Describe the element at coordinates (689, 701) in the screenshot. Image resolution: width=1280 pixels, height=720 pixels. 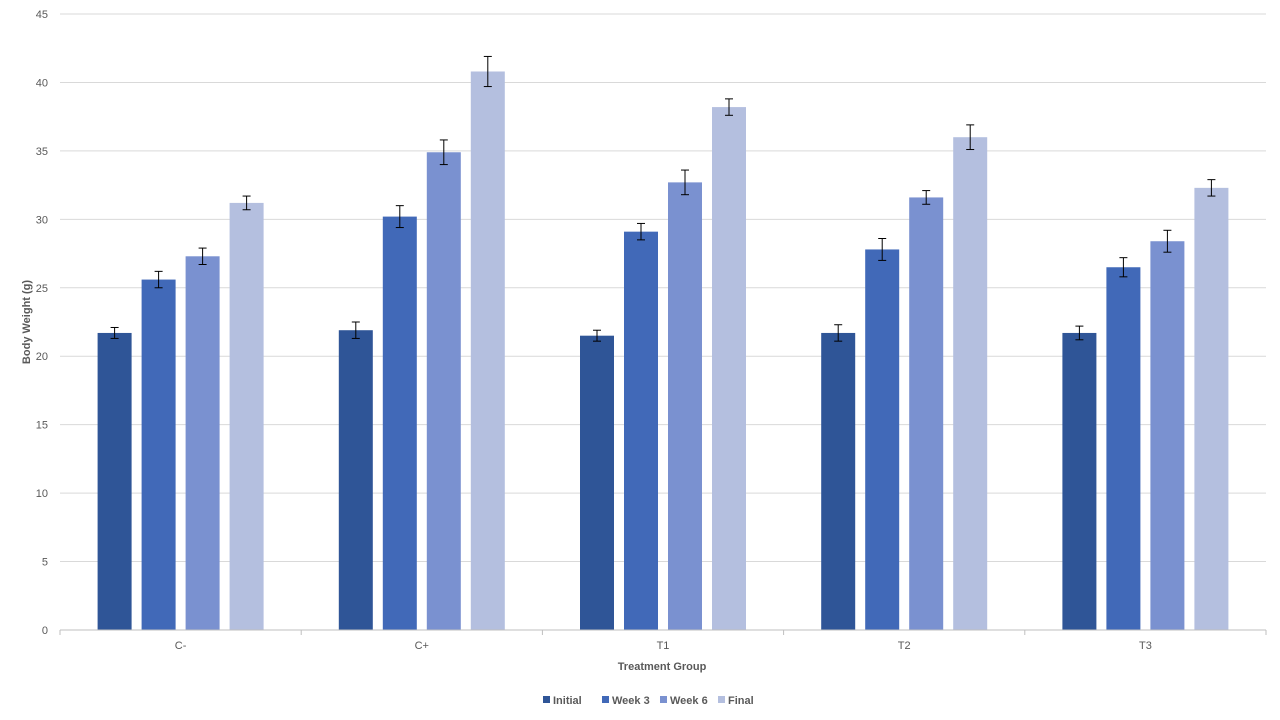
I see `legend-label: Week 6` at that location.